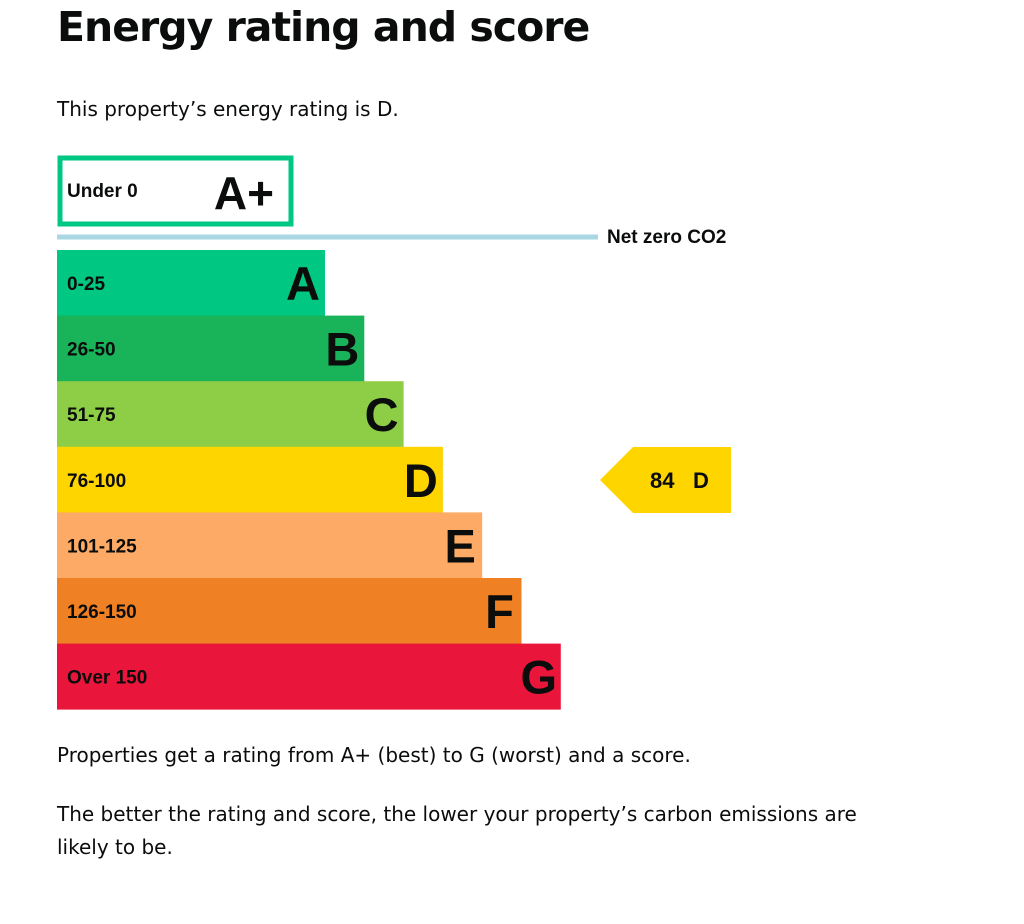 The height and width of the screenshot is (924, 1024). Describe the element at coordinates (382, 414) in the screenshot. I see `band-c-letter: C` at that location.